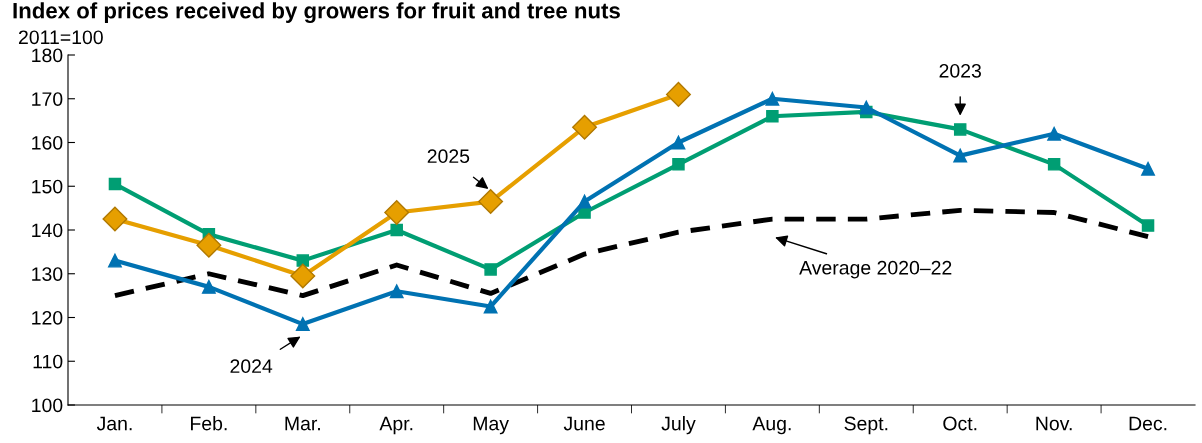 The width and height of the screenshot is (1202, 443). Describe the element at coordinates (448, 156) in the screenshot. I see `annotation: 2025` at that location.